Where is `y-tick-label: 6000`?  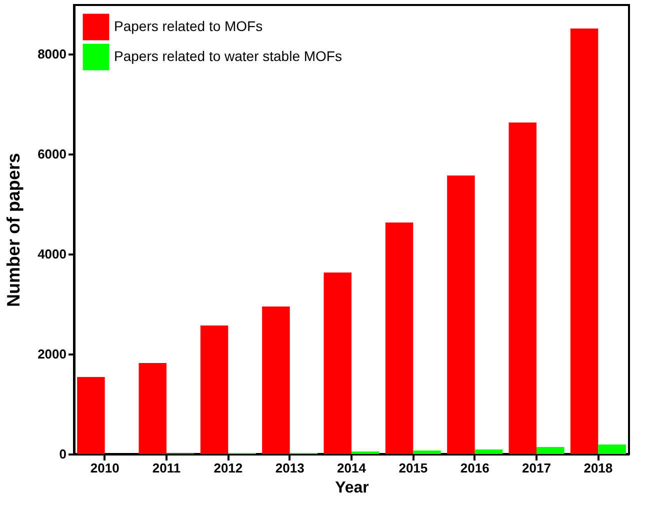 y-tick-label: 6000 is located at coordinates (52, 154).